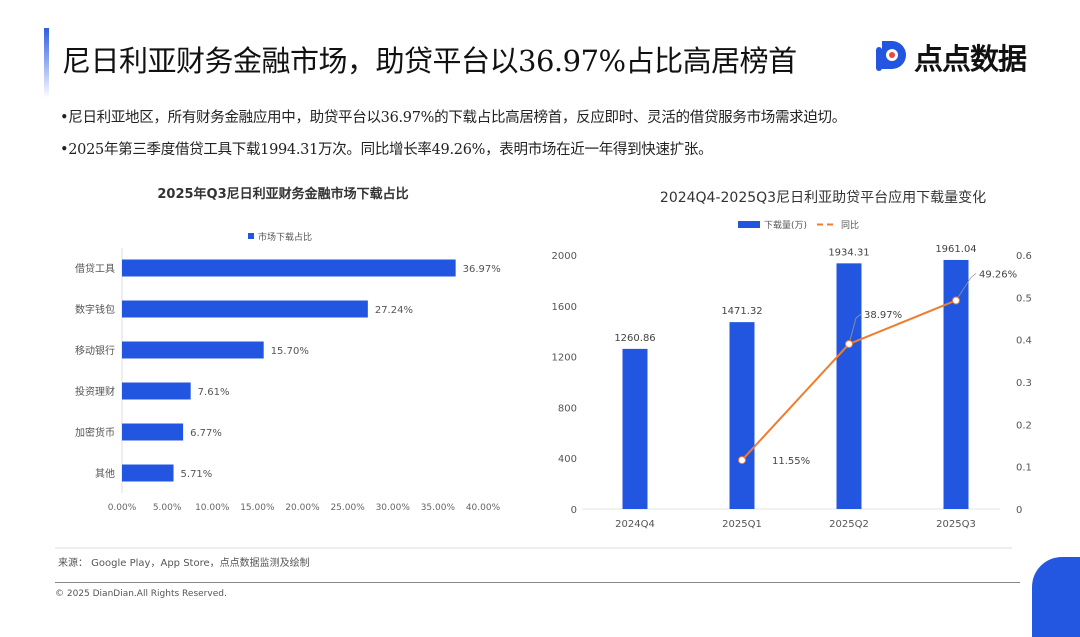 This screenshot has height=637, width=1080. What do you see at coordinates (891, 56) in the screenshot?
I see `logo-icon` at bounding box center [891, 56].